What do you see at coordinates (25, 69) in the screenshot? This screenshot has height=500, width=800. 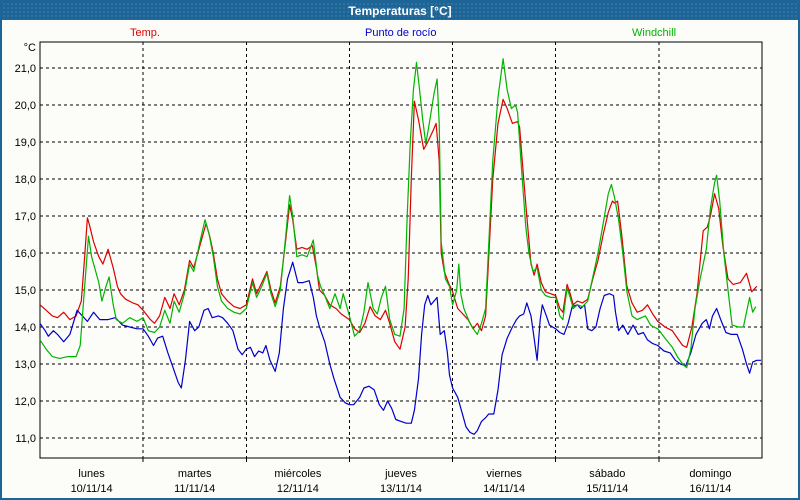 I see `y-tick-label: 21,0` at bounding box center [25, 69].